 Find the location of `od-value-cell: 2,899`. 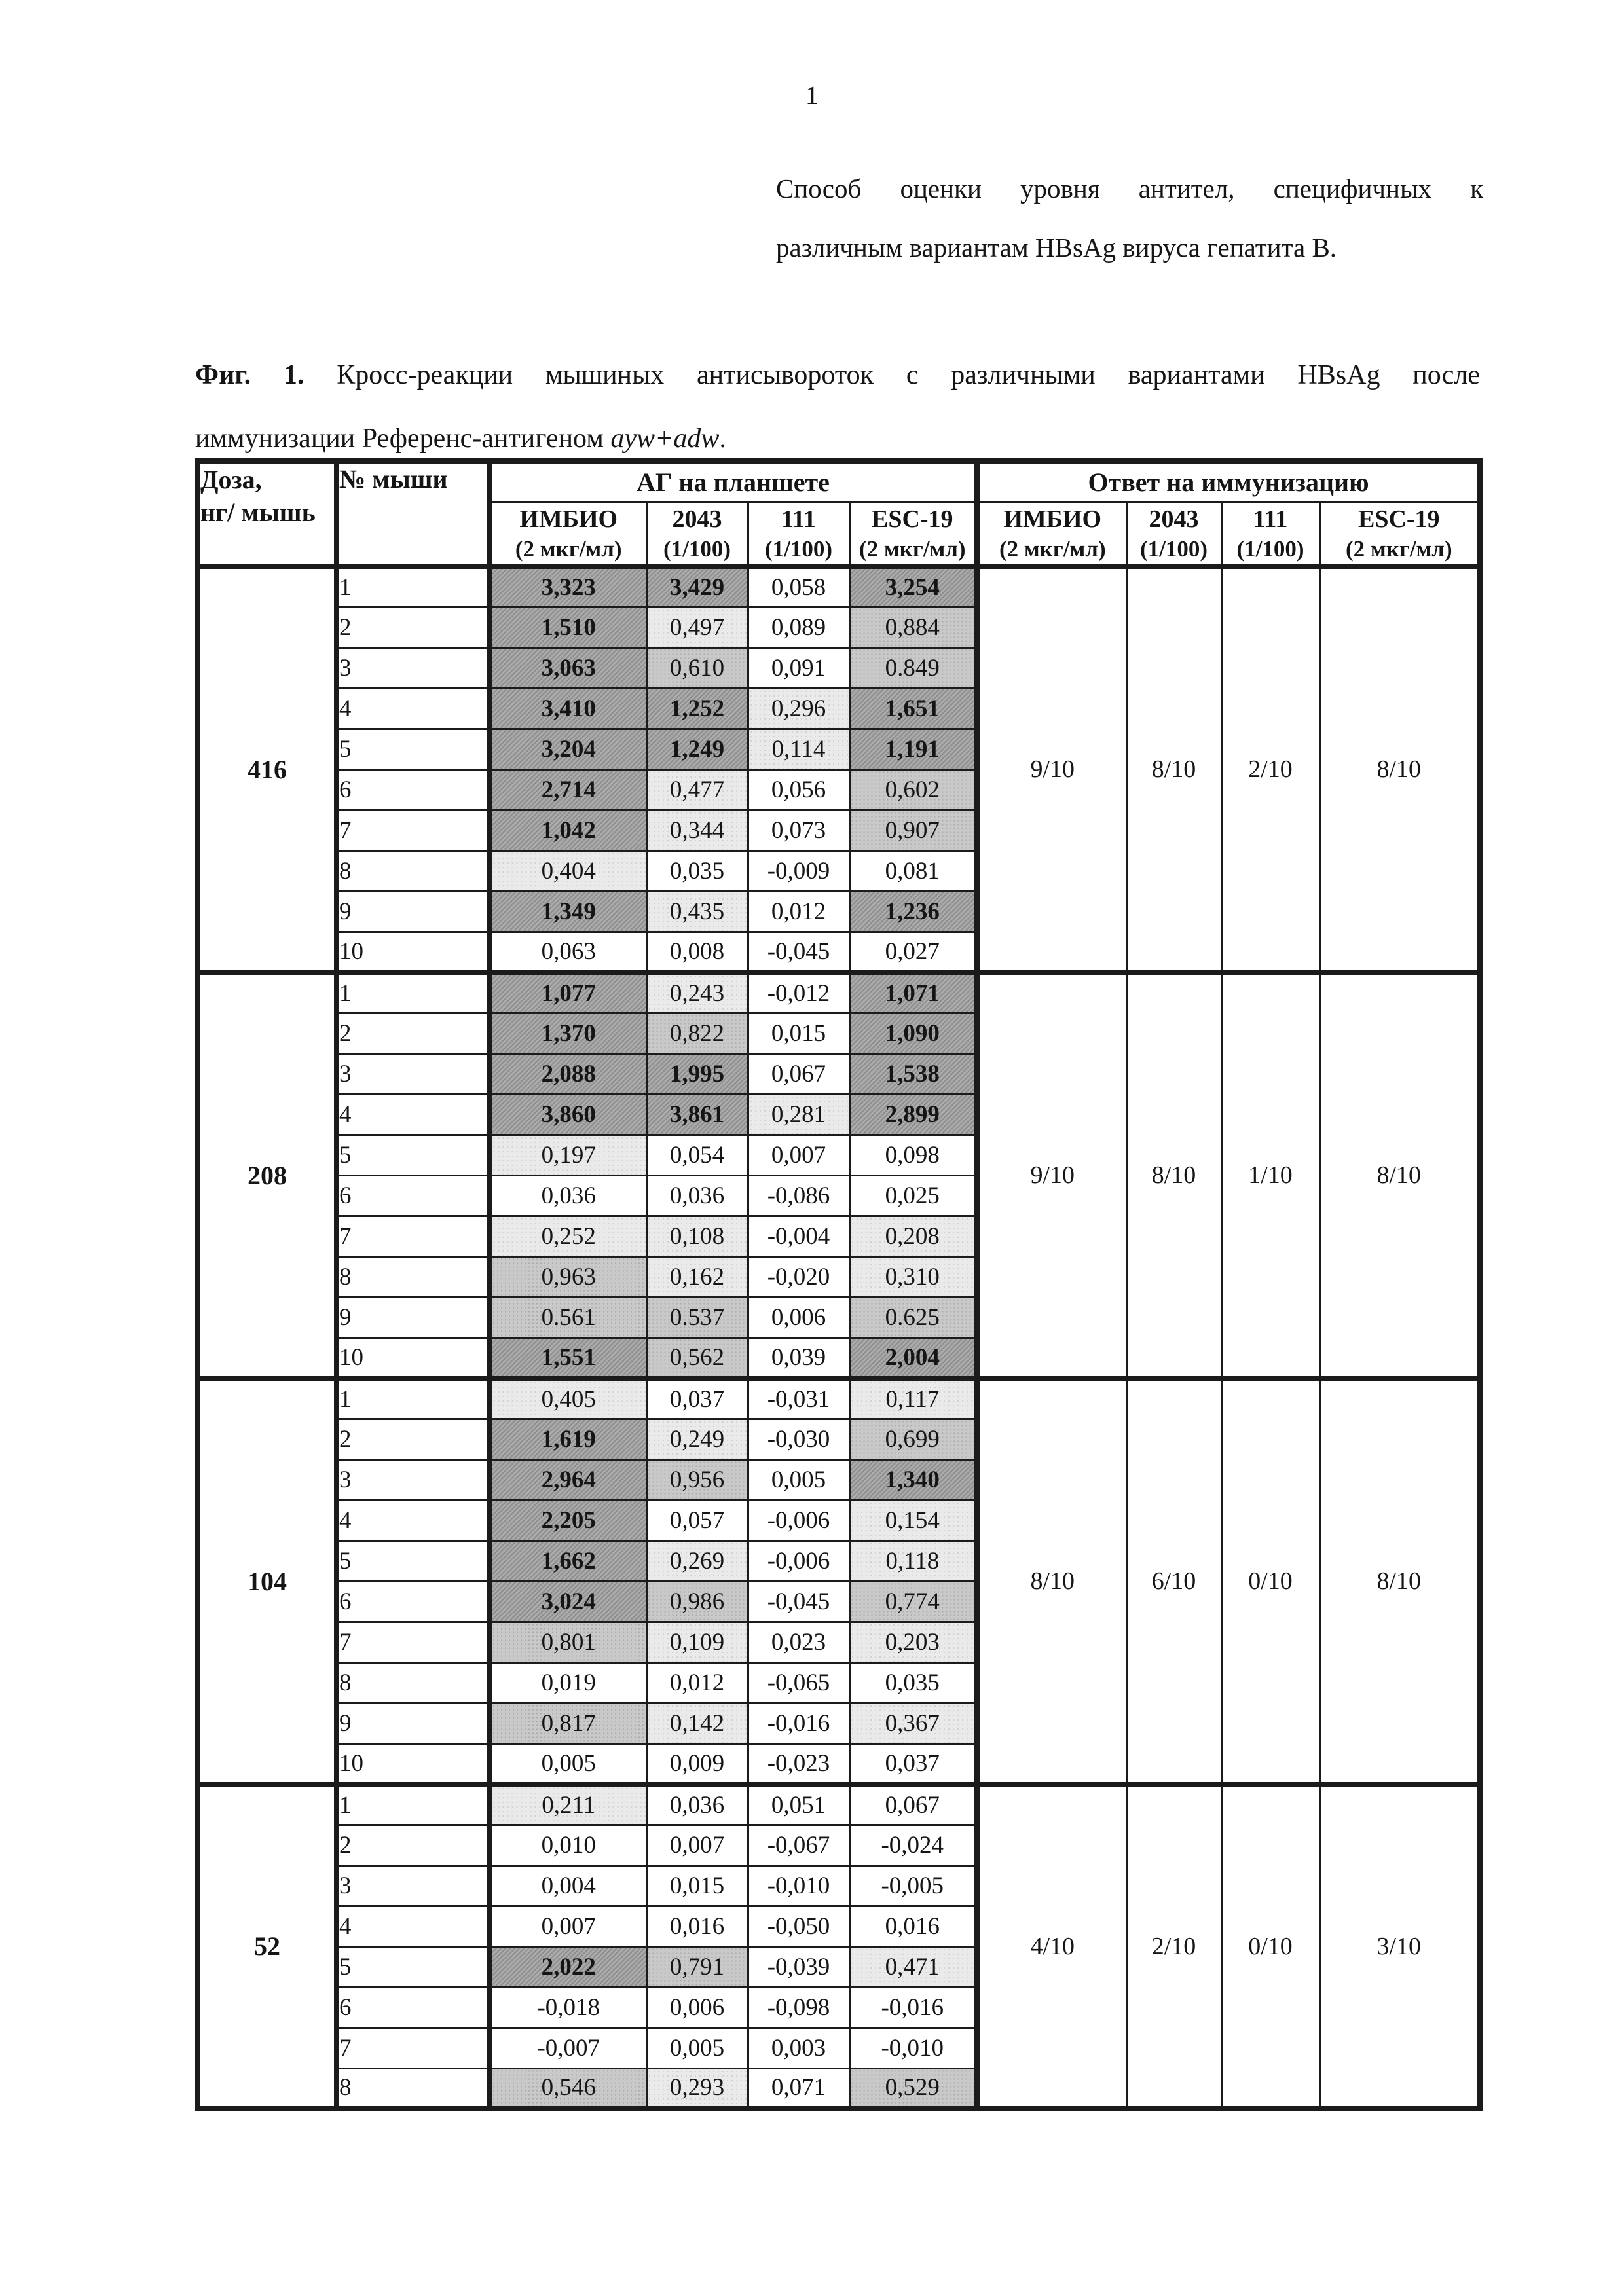

od-value-cell: 2,899 is located at coordinates (914, 1114).